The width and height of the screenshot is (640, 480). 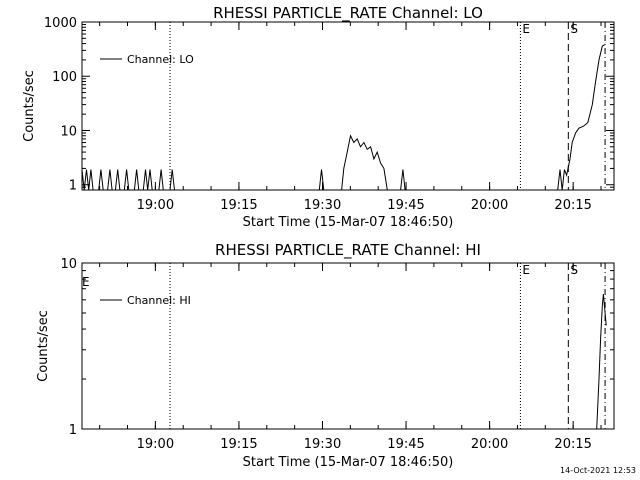 What do you see at coordinates (60, 23) in the screenshot?
I see `y-tick-label: 1000` at bounding box center [60, 23].